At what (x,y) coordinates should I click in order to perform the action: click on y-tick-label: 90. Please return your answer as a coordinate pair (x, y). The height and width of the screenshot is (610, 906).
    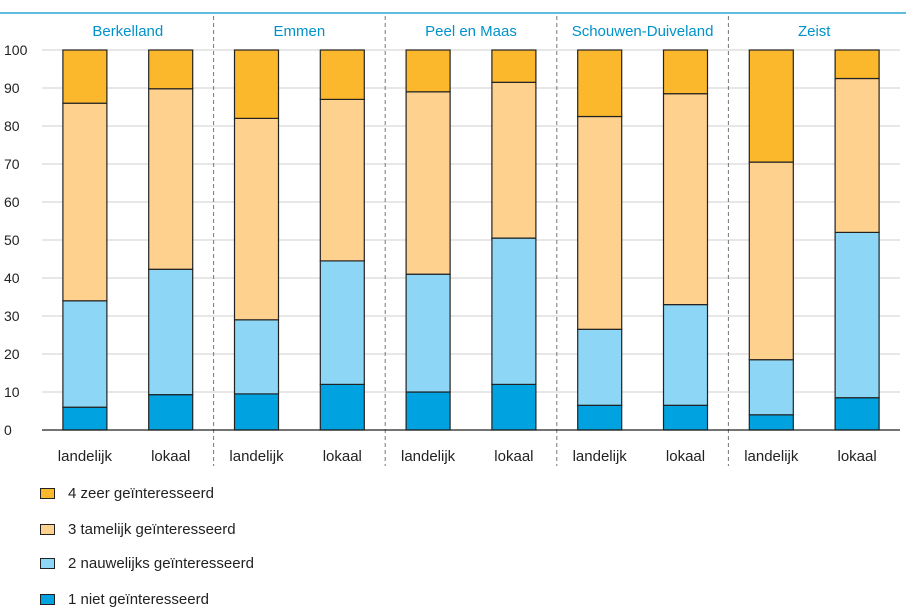
    Looking at the image, I should click on (12, 88).